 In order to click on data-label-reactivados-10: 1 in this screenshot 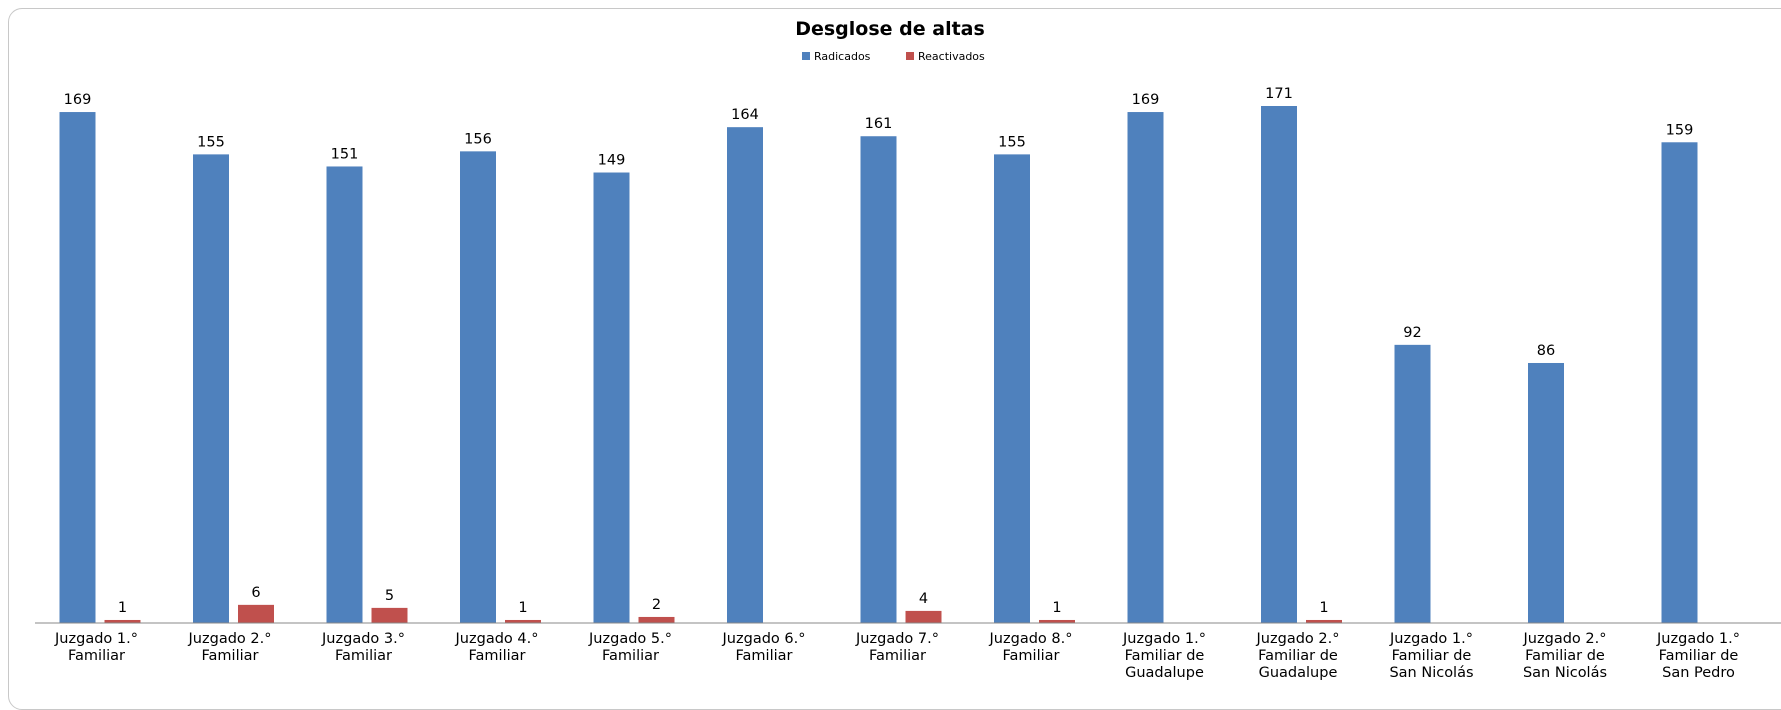, I will do `click(1323, 608)`.